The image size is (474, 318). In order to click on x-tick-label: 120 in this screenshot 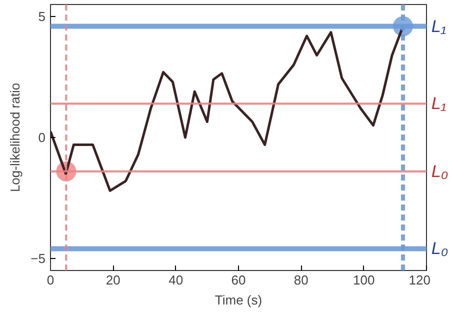, I will do `click(419, 280)`.